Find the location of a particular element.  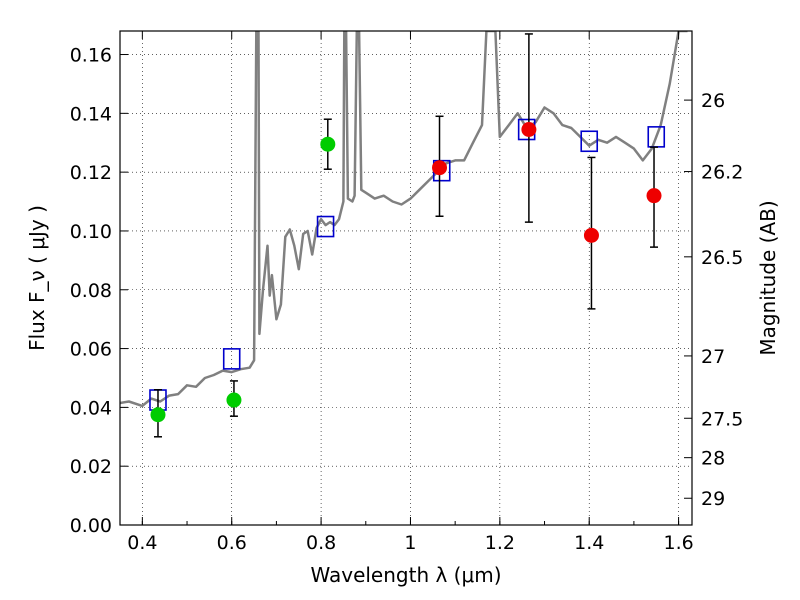

x-tick-label: 0.4 is located at coordinates (142, 543).